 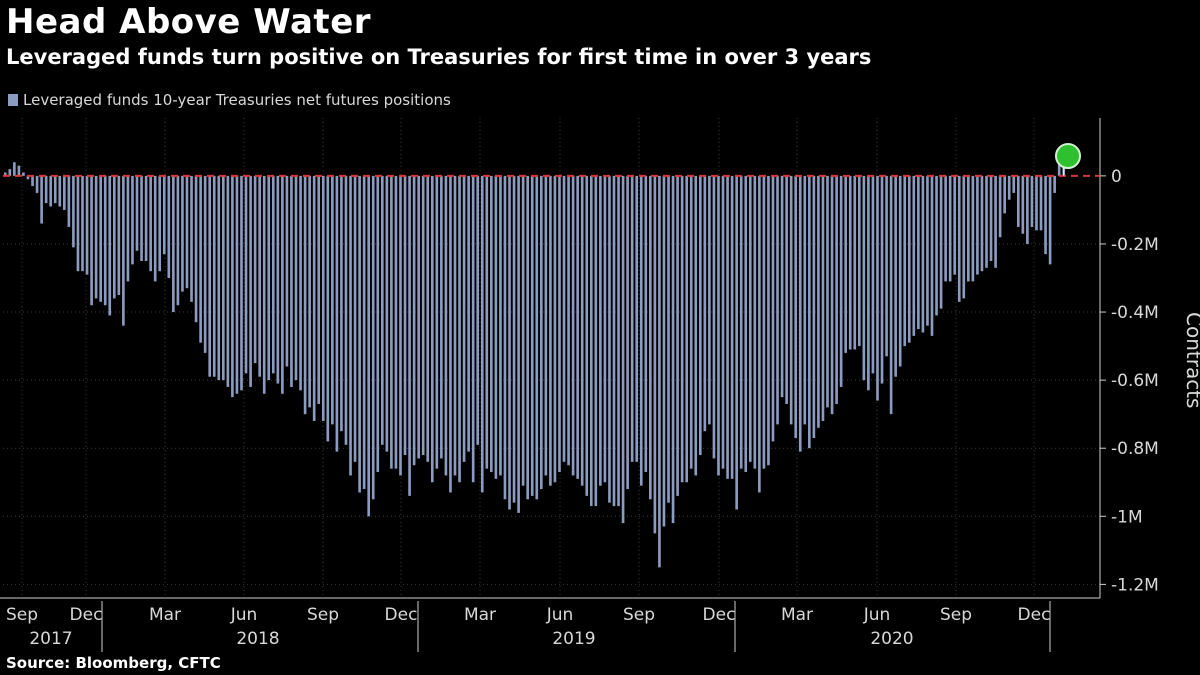 What do you see at coordinates (1135, 585) in the screenshot?
I see `y-tick-label: -1.2M` at bounding box center [1135, 585].